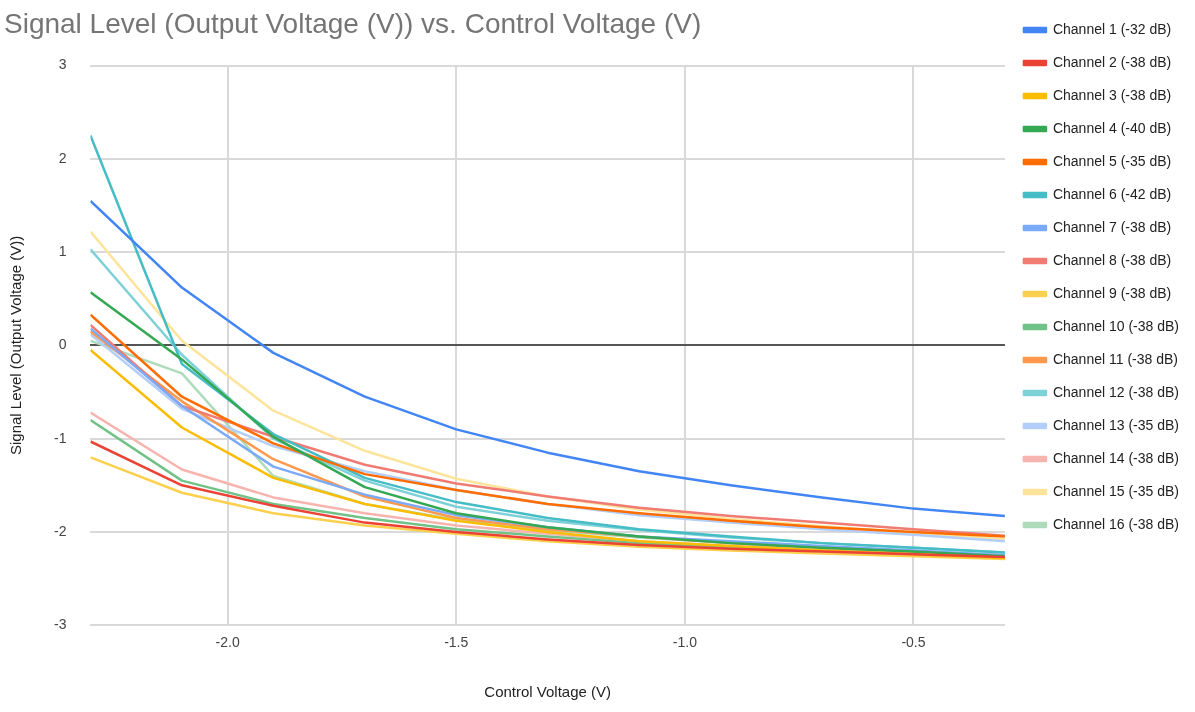 The image size is (1195, 712). Describe the element at coordinates (1112, 94) in the screenshot. I see `legend-label: Channel 3 (-38 dB)` at that location.